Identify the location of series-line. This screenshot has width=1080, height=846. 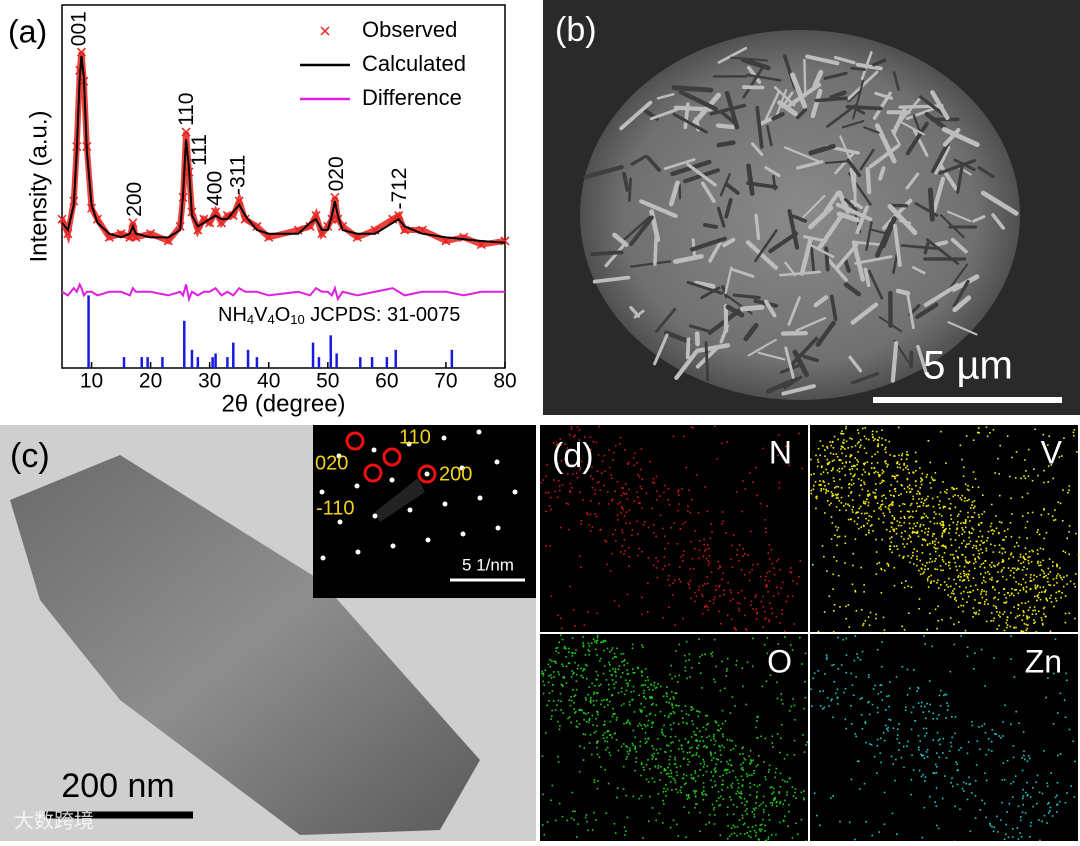
(283, 292).